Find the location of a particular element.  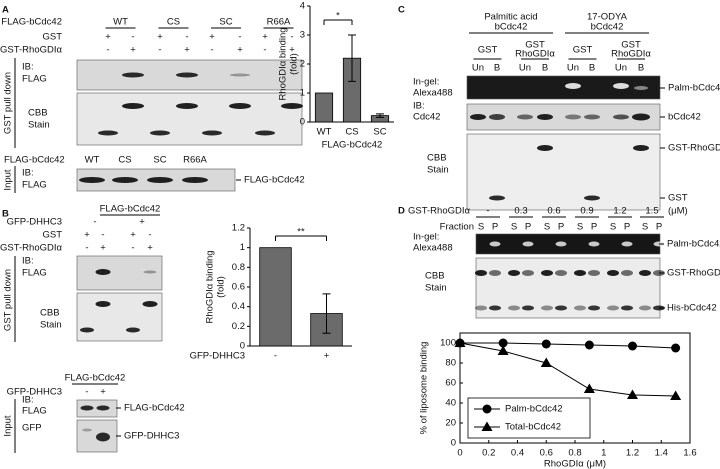

label: In-gel: is located at coordinates (426, 82).